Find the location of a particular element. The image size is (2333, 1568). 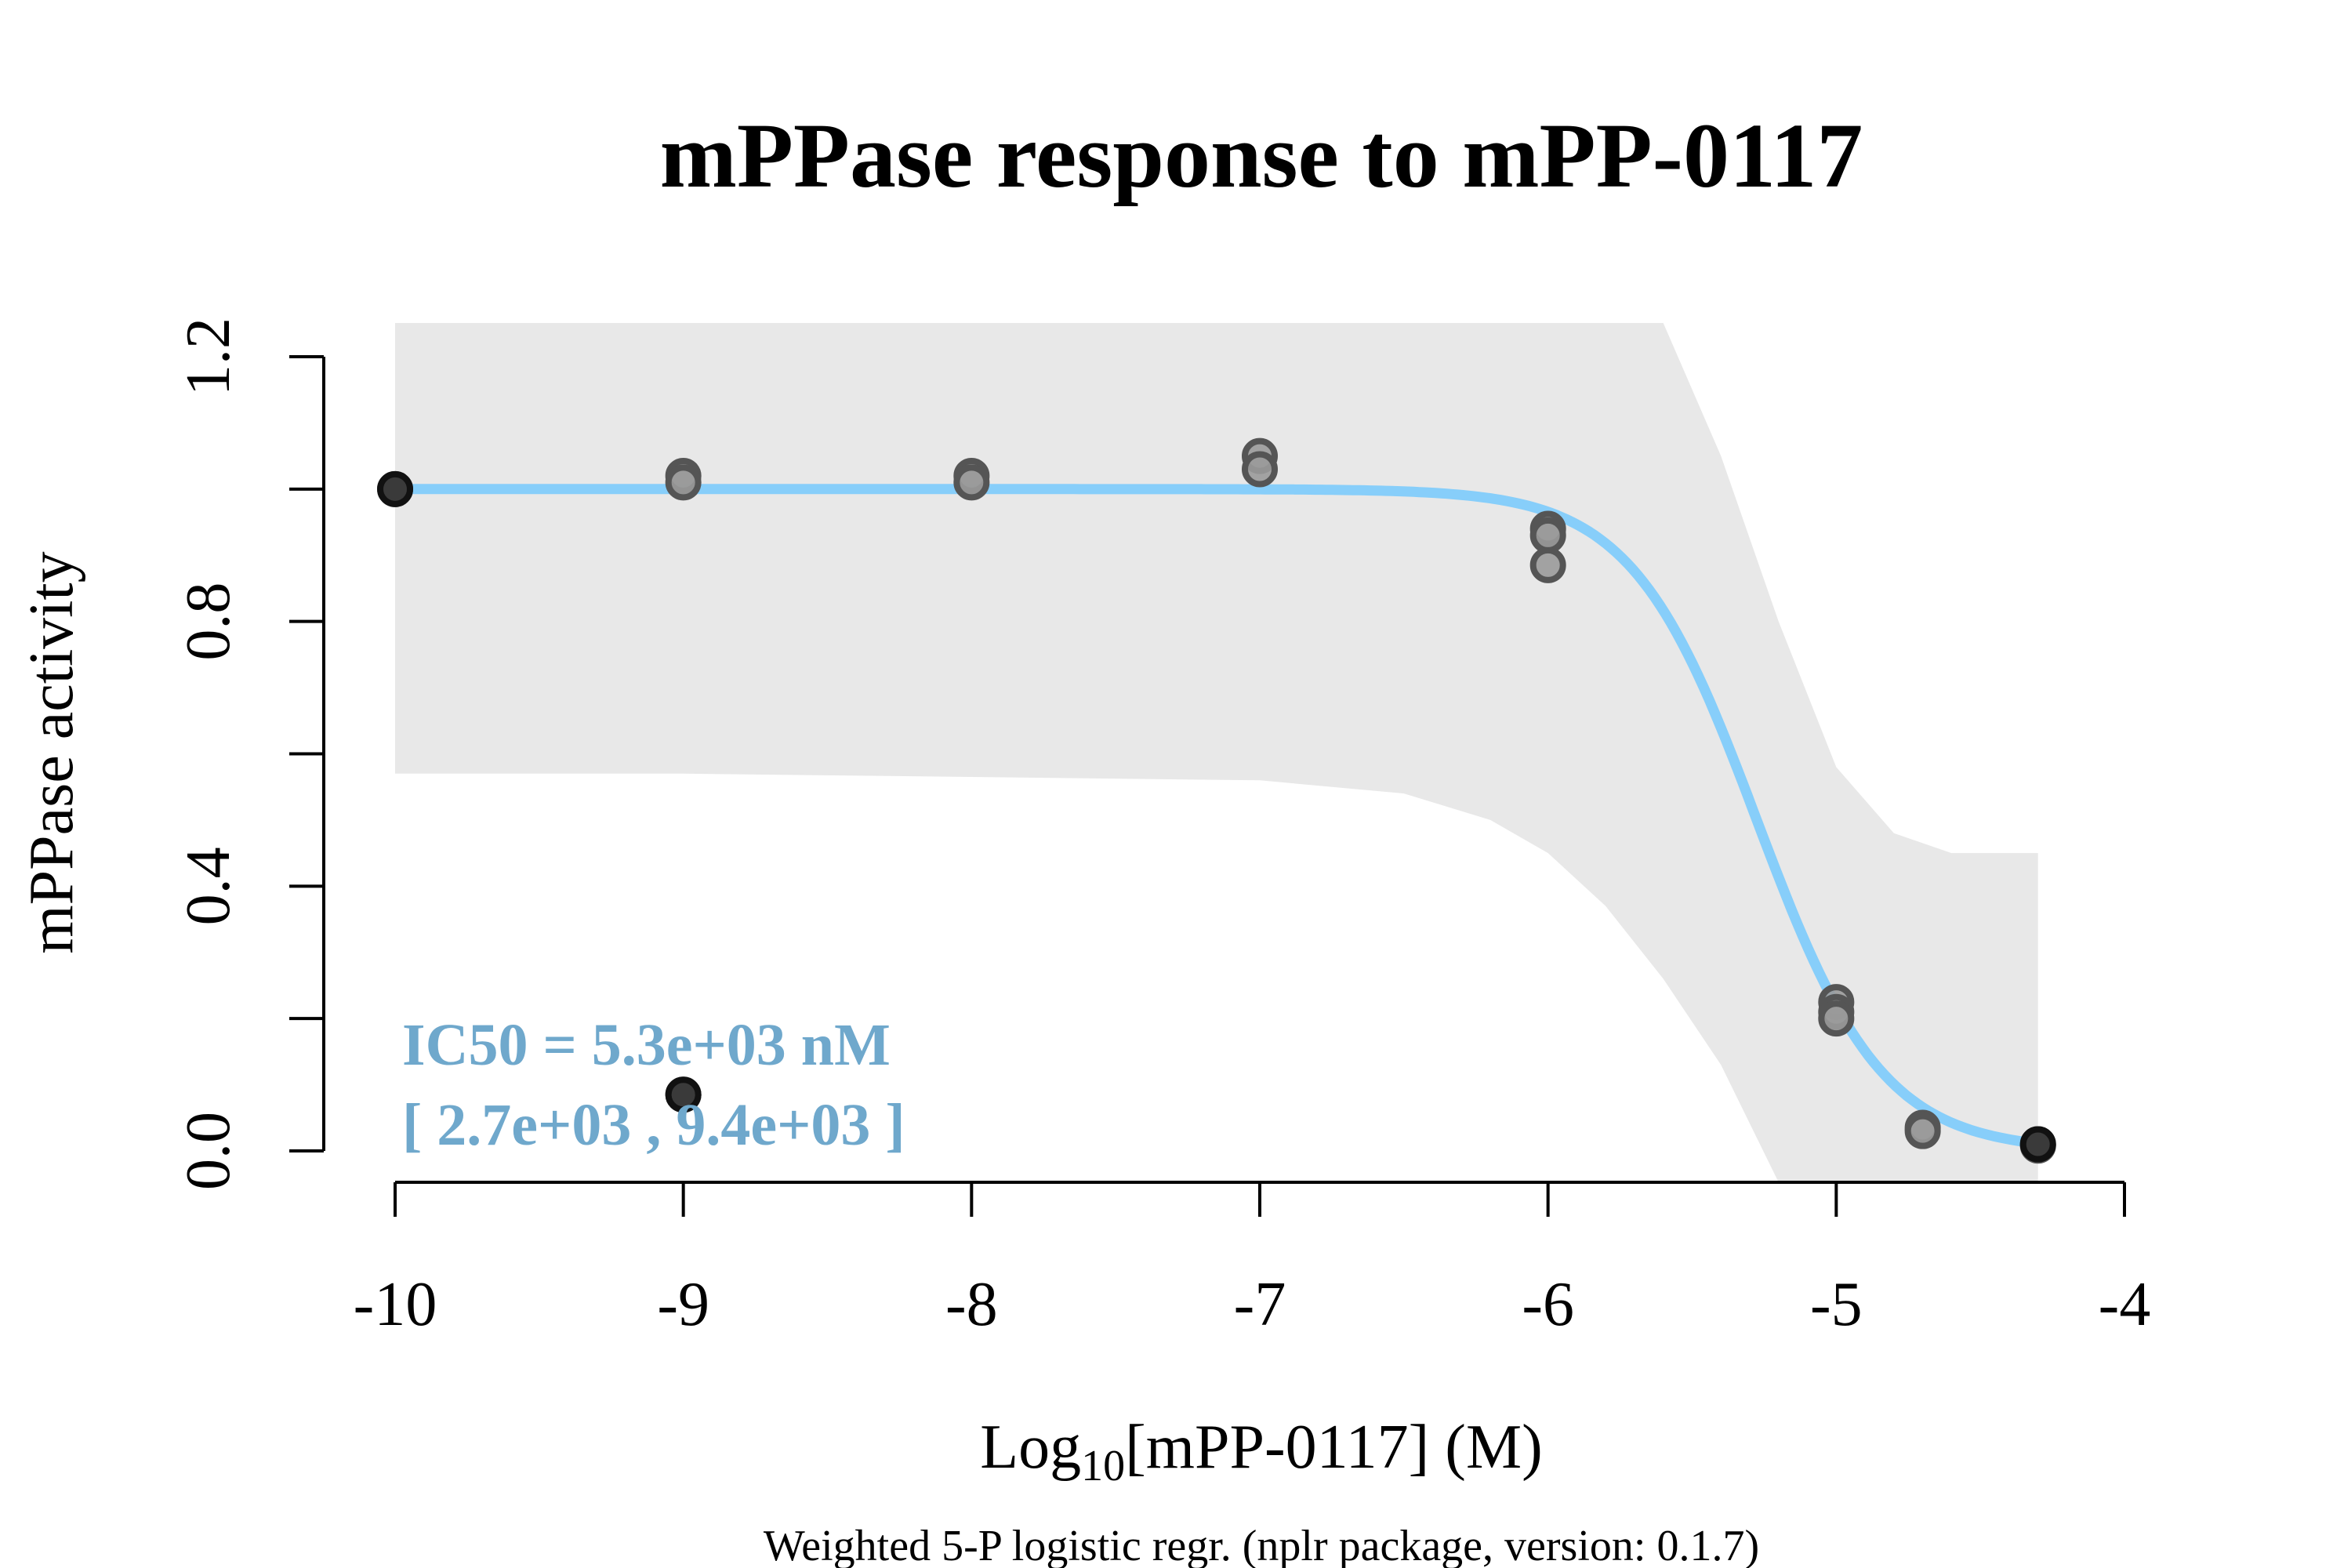

chart-title: mPPase response to mPP-0117 is located at coordinates (1261, 155).